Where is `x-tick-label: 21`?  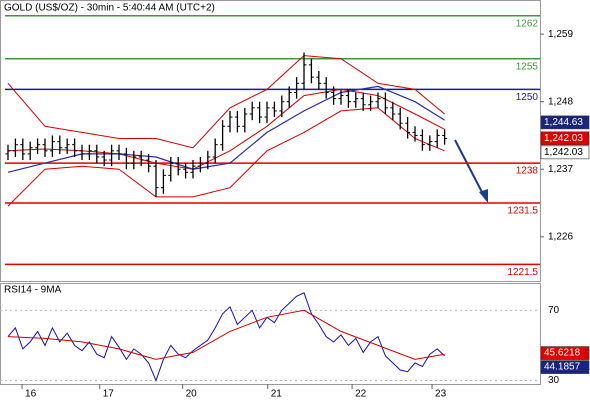
x-tick-label: 21 is located at coordinates (277, 394).